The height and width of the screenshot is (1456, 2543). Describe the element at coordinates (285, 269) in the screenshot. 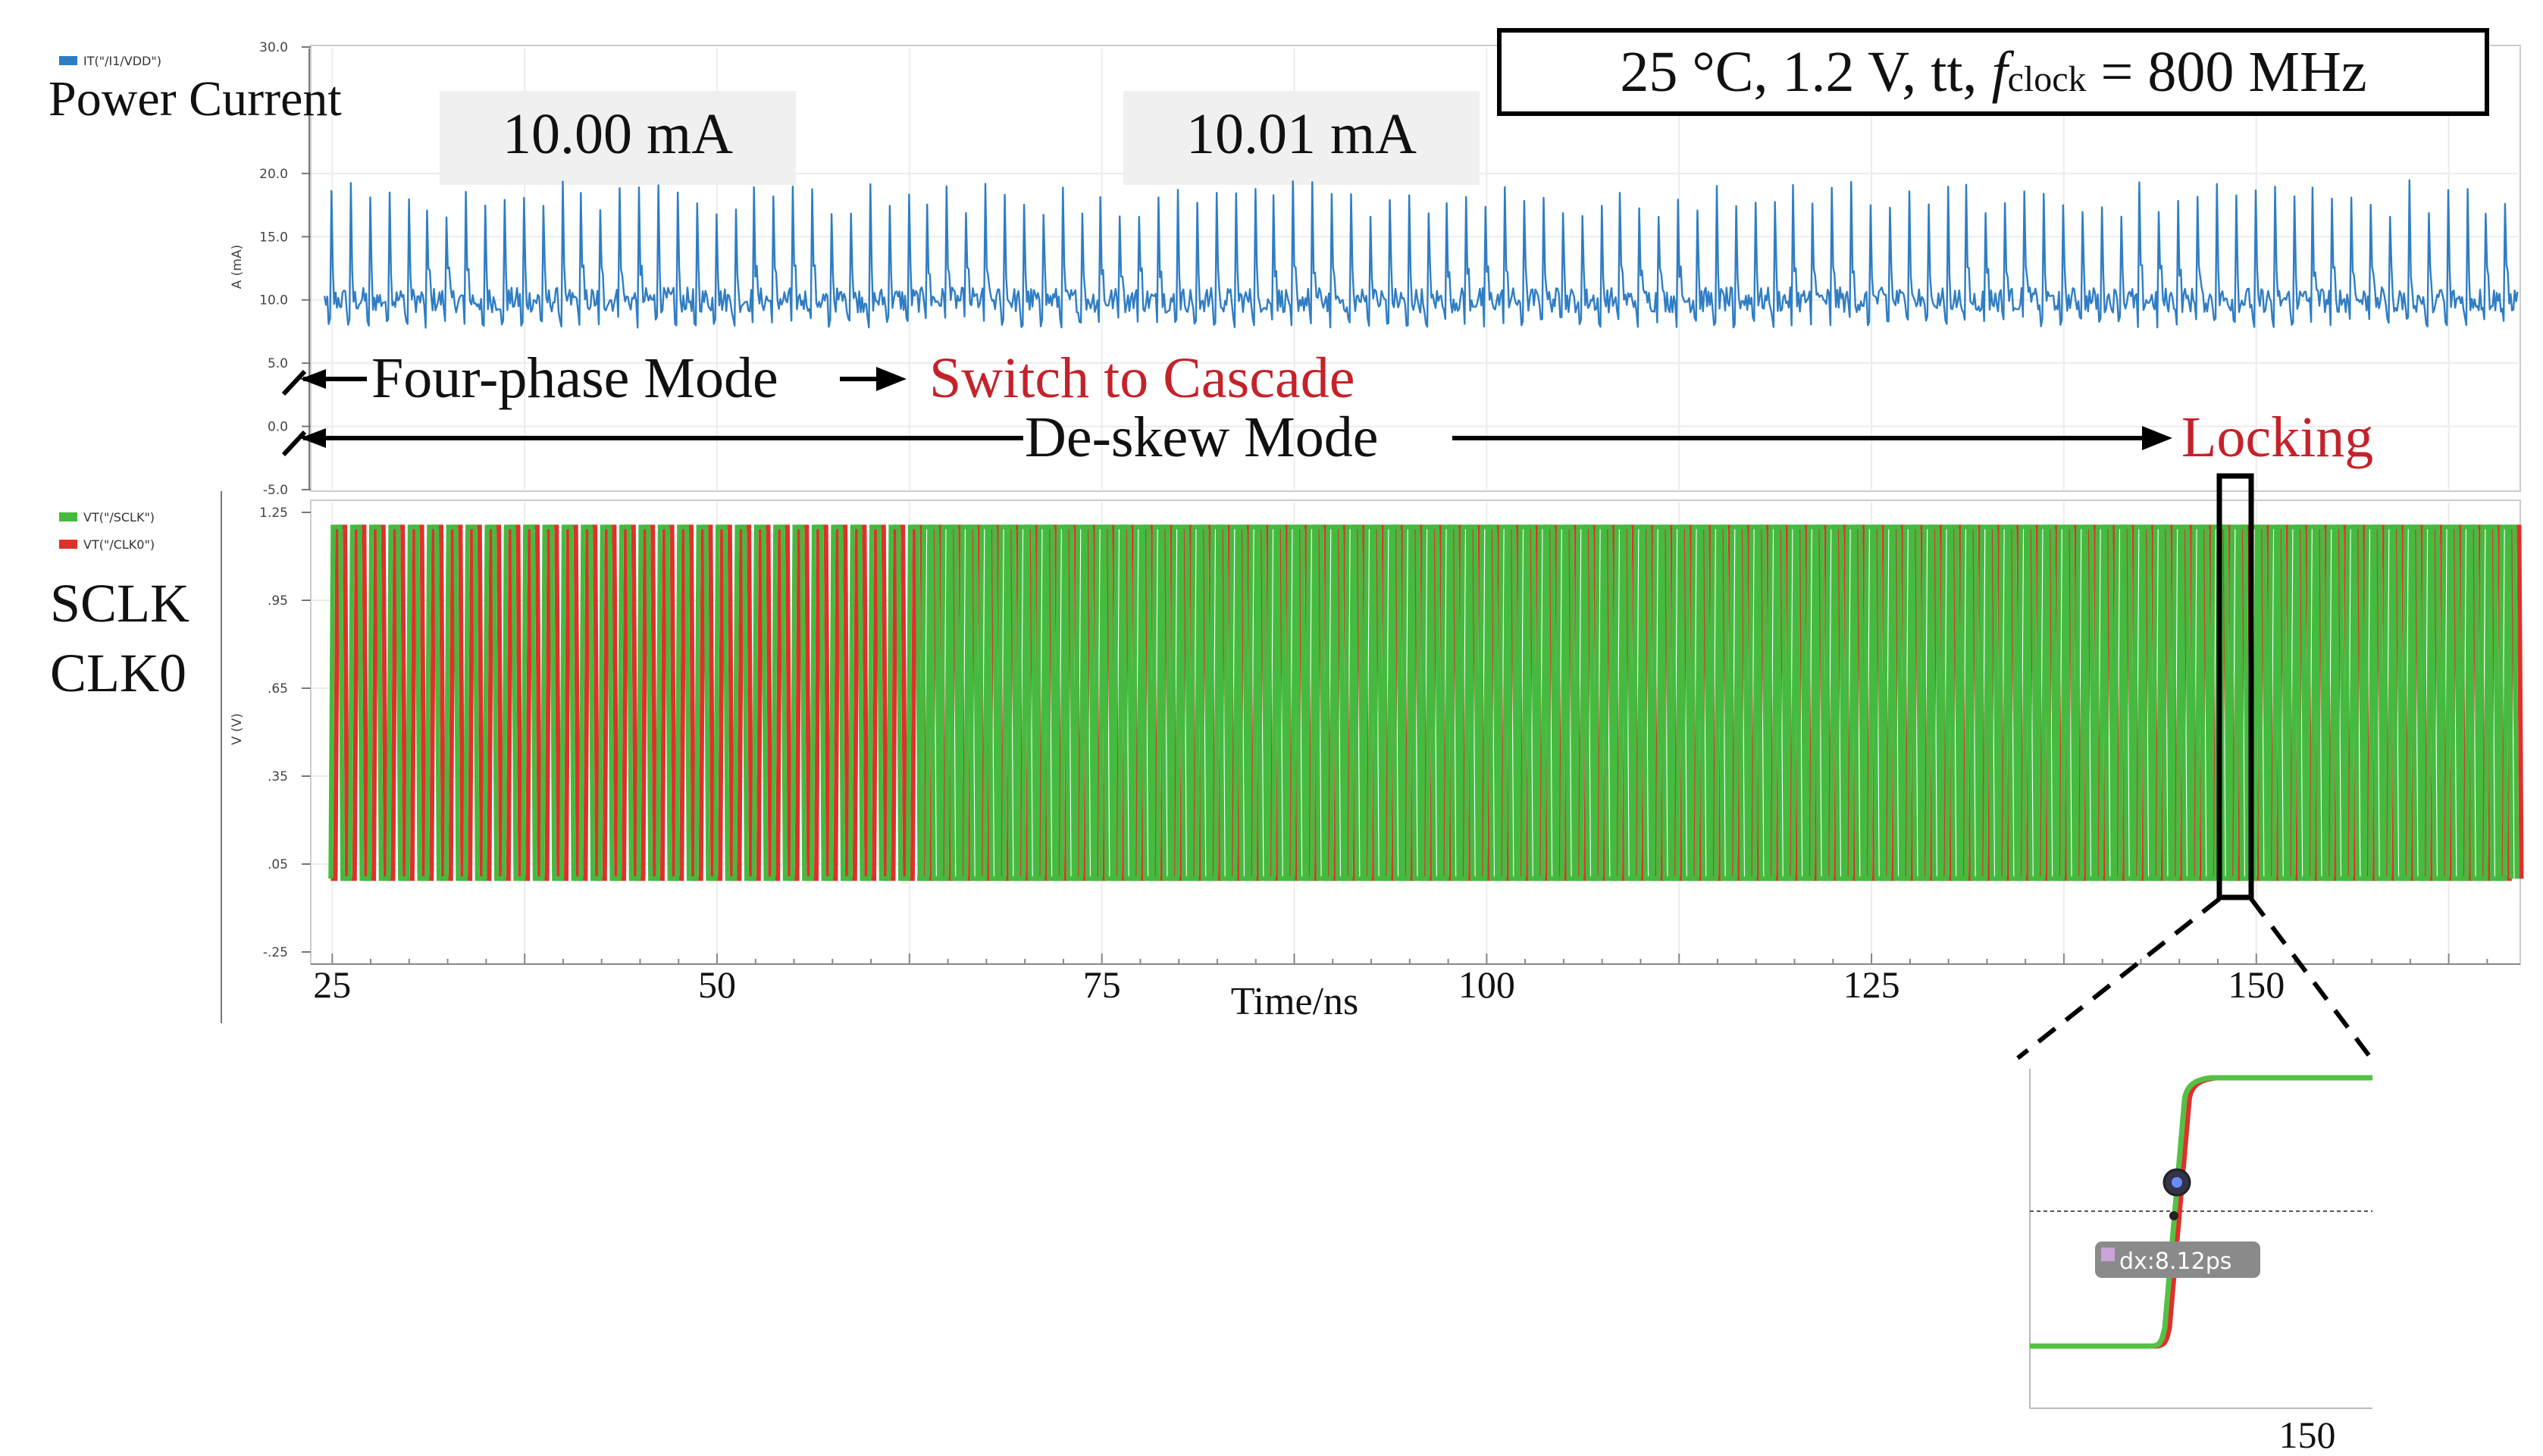

I see `top-y-ticks: 30.0 20.0 15.0 10.0 5.0 0.0 -5.0` at that location.